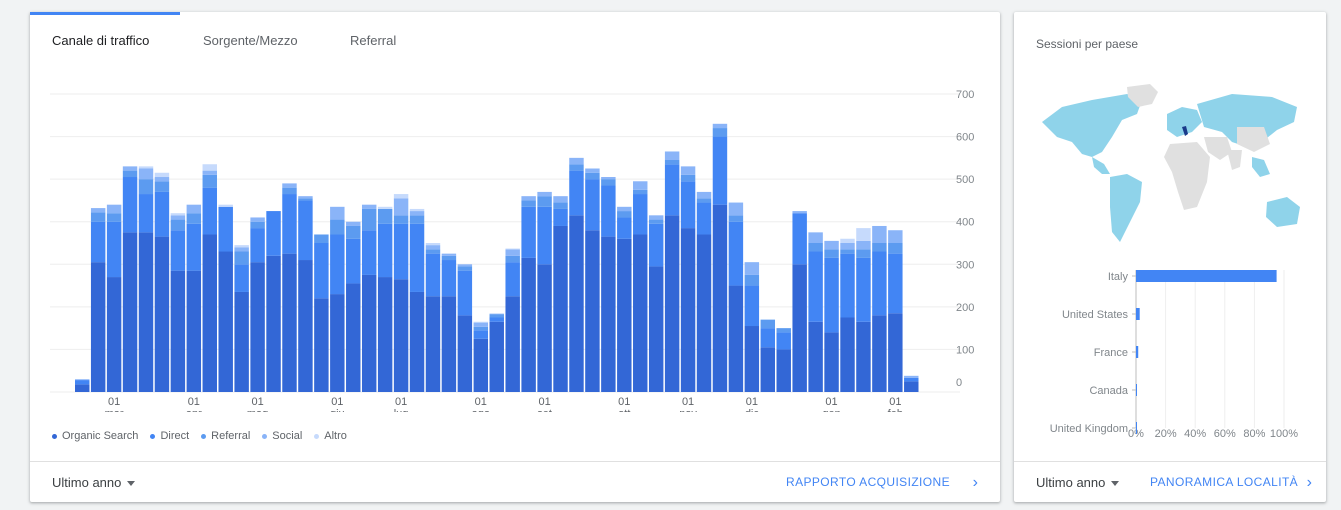 This screenshot has height=510, width=1341. I want to click on location-overview-link: PANORAMICA LOCALITÀ, so click(1224, 482).